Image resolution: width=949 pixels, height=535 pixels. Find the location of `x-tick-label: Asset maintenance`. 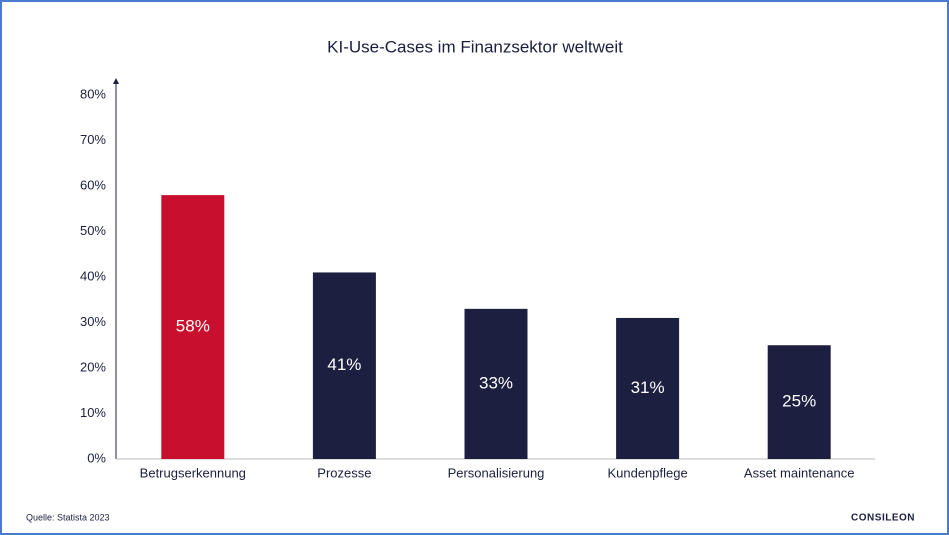

x-tick-label: Asset maintenance is located at coordinates (799, 472).